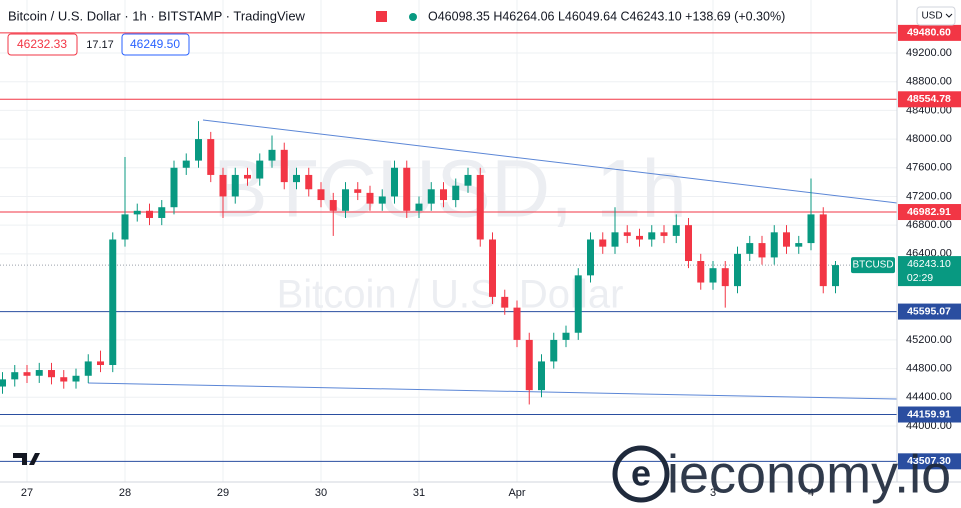 Image resolution: width=961 pixels, height=508 pixels. I want to click on buy-box, so click(155, 44).